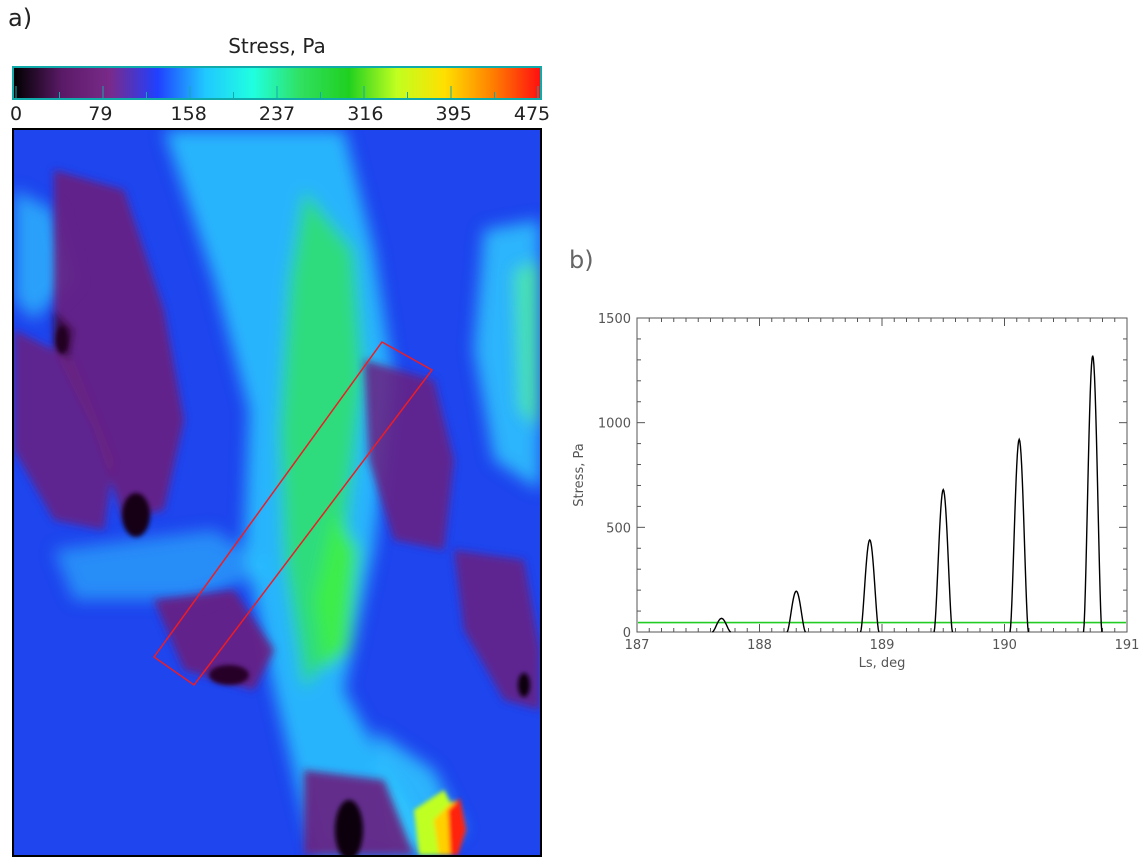 Image resolution: width=1140 pixels, height=857 pixels. What do you see at coordinates (20, 18) in the screenshot?
I see `panel-a-label: a)` at bounding box center [20, 18].